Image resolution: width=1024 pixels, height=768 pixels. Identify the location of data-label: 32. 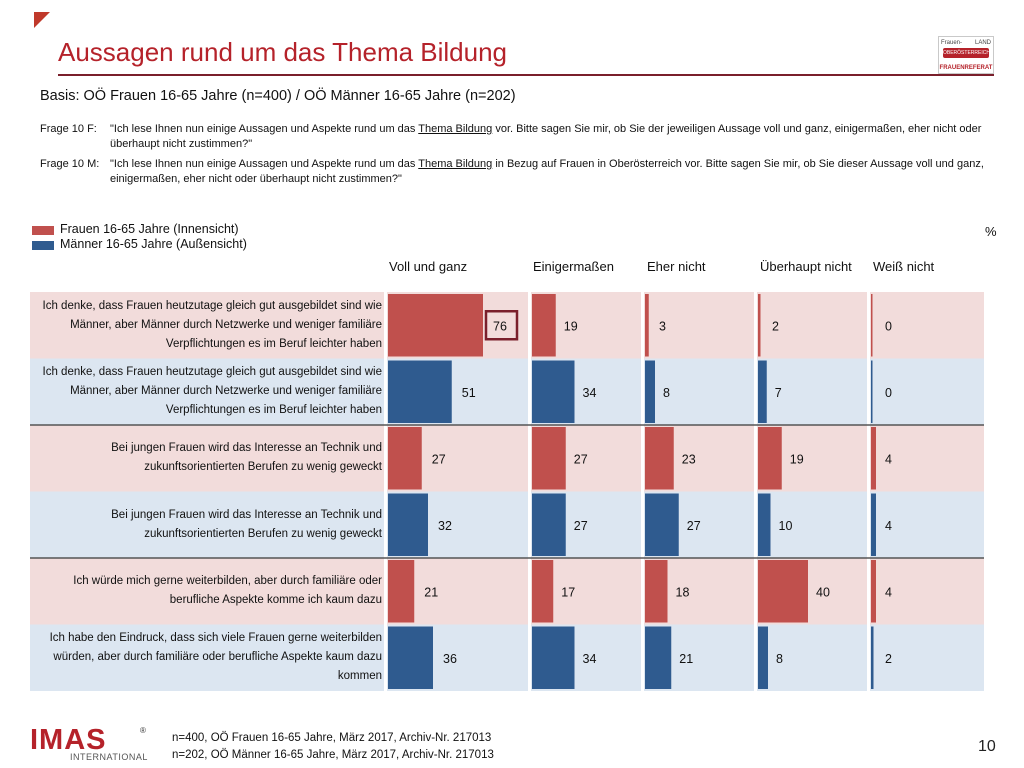
(445, 526).